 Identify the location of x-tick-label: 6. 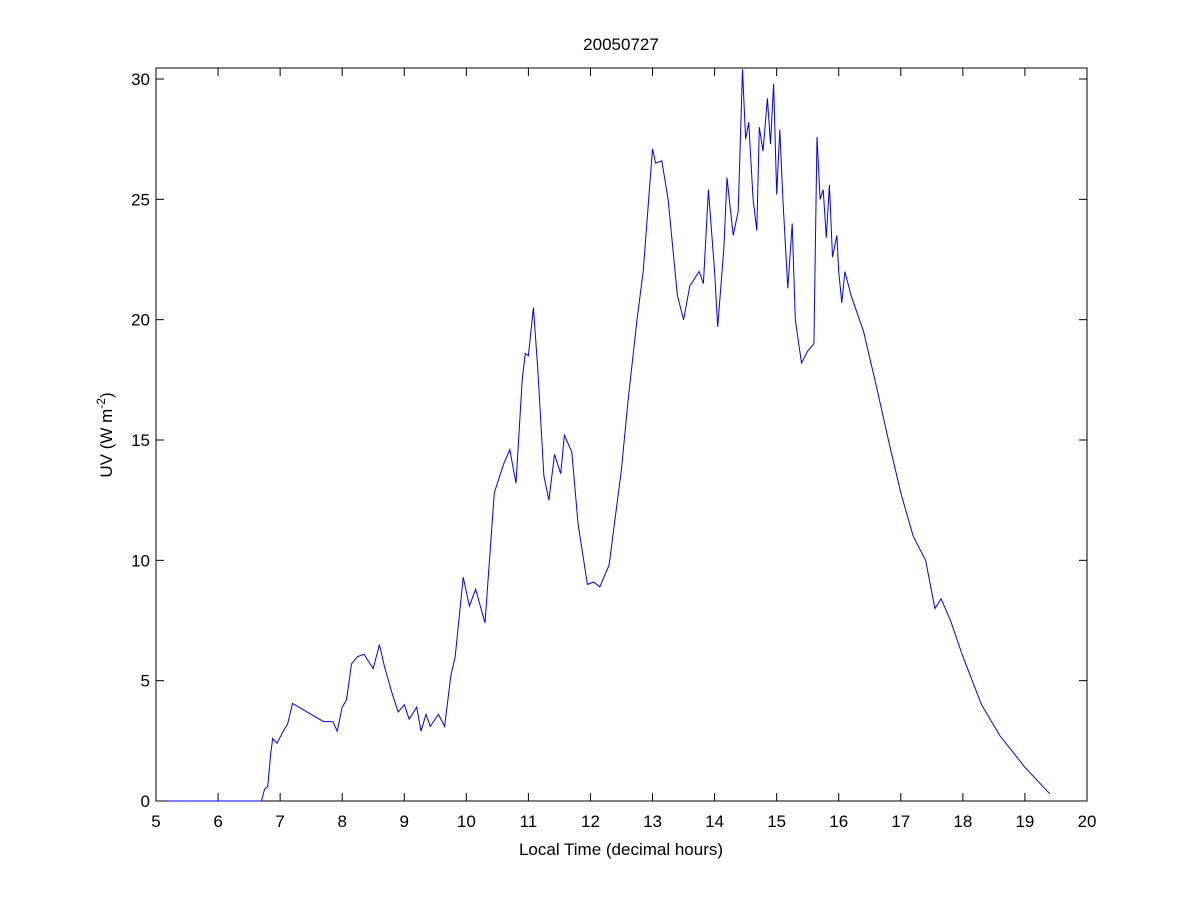
(217, 821).